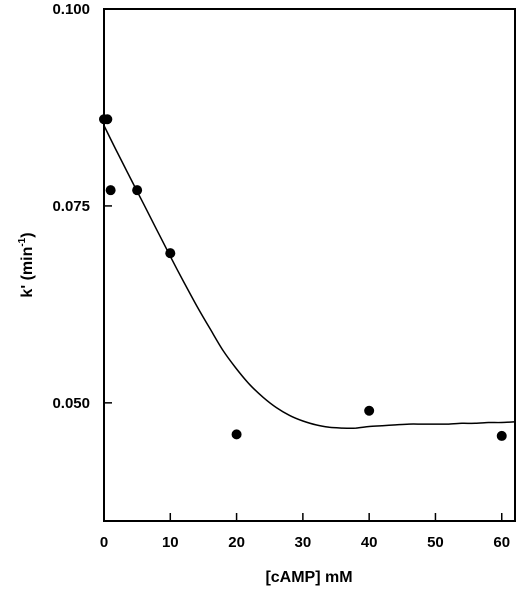 The height and width of the screenshot is (607, 520). What do you see at coordinates (308, 577) in the screenshot?
I see `x-axis-title: [cAMP] mM` at bounding box center [308, 577].